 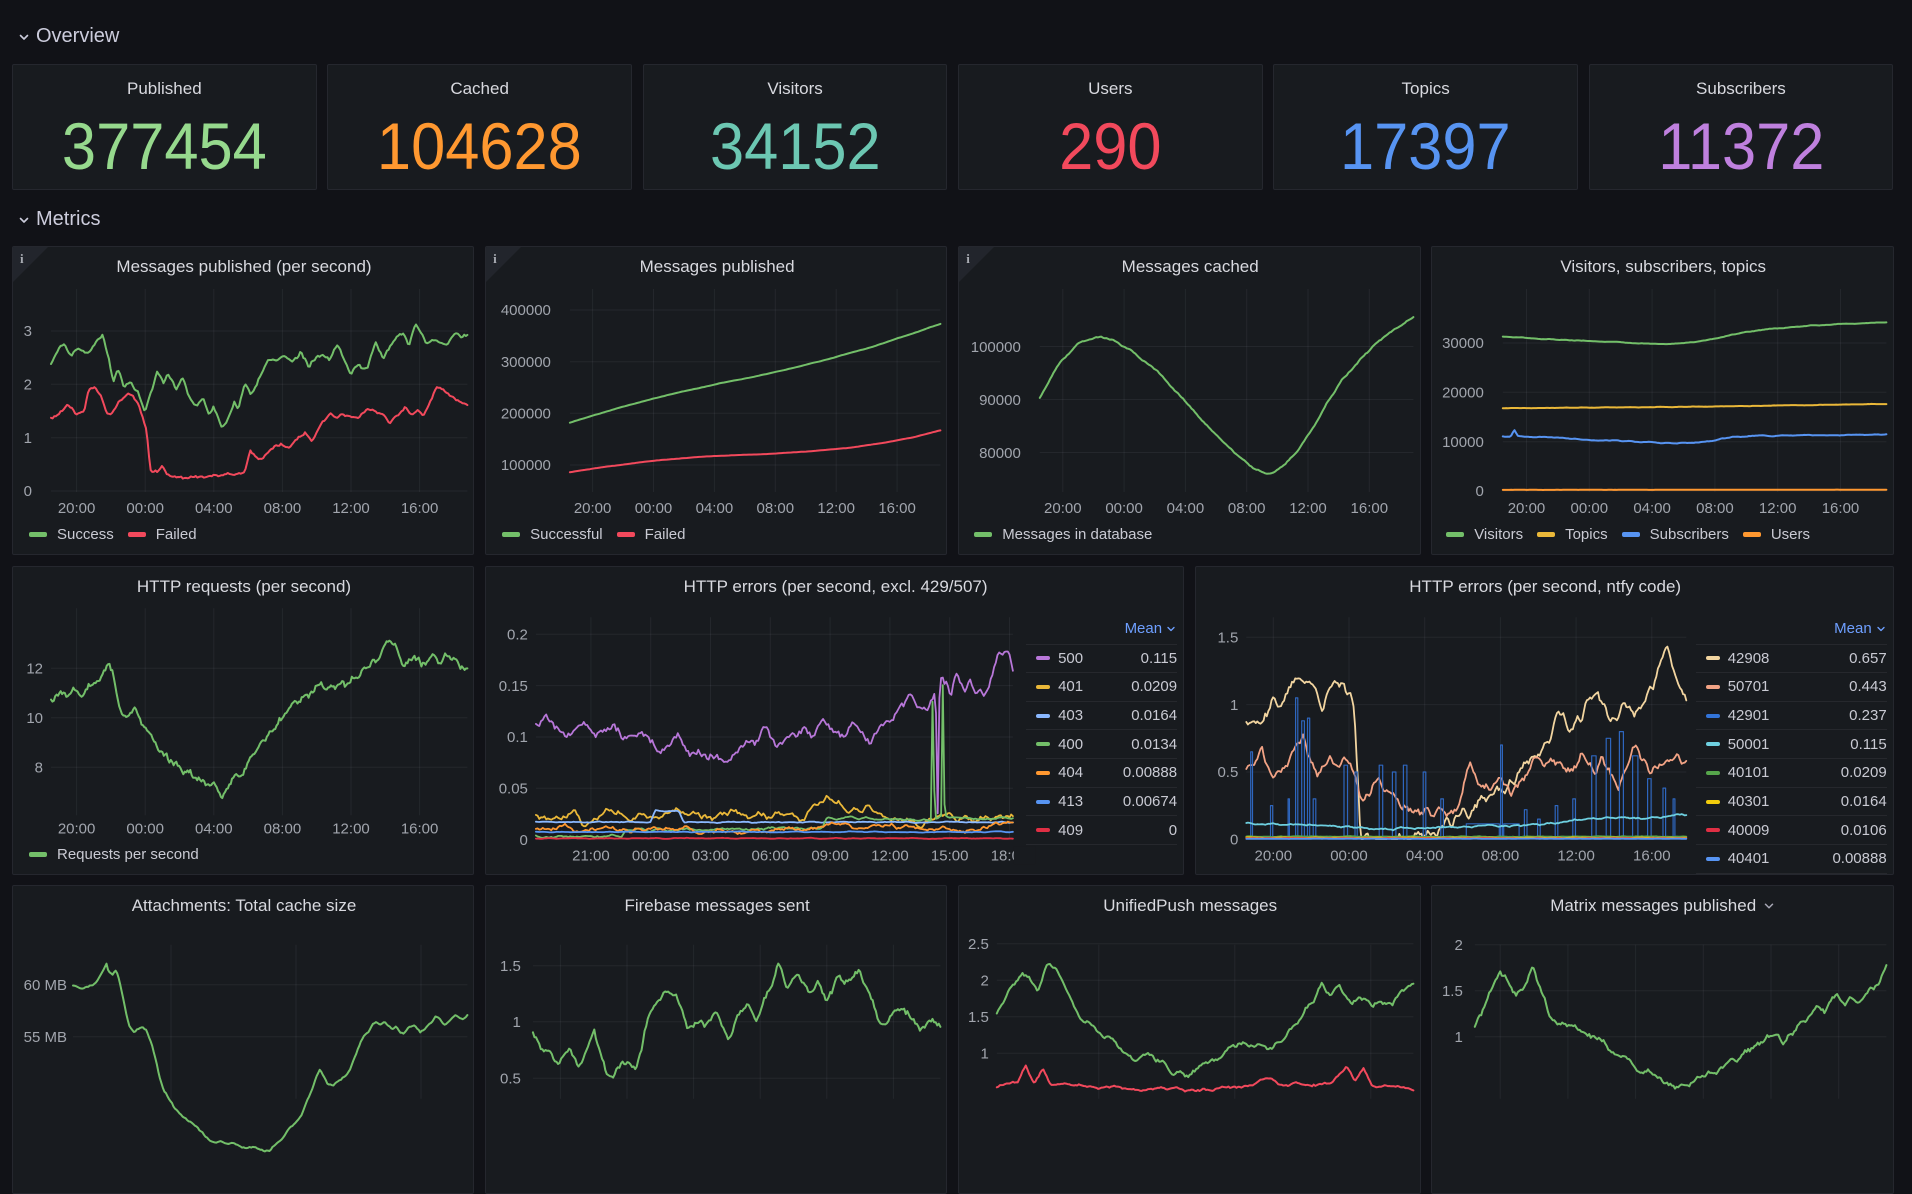 I want to click on svg-text: 21:00, so click(x=591, y=855).